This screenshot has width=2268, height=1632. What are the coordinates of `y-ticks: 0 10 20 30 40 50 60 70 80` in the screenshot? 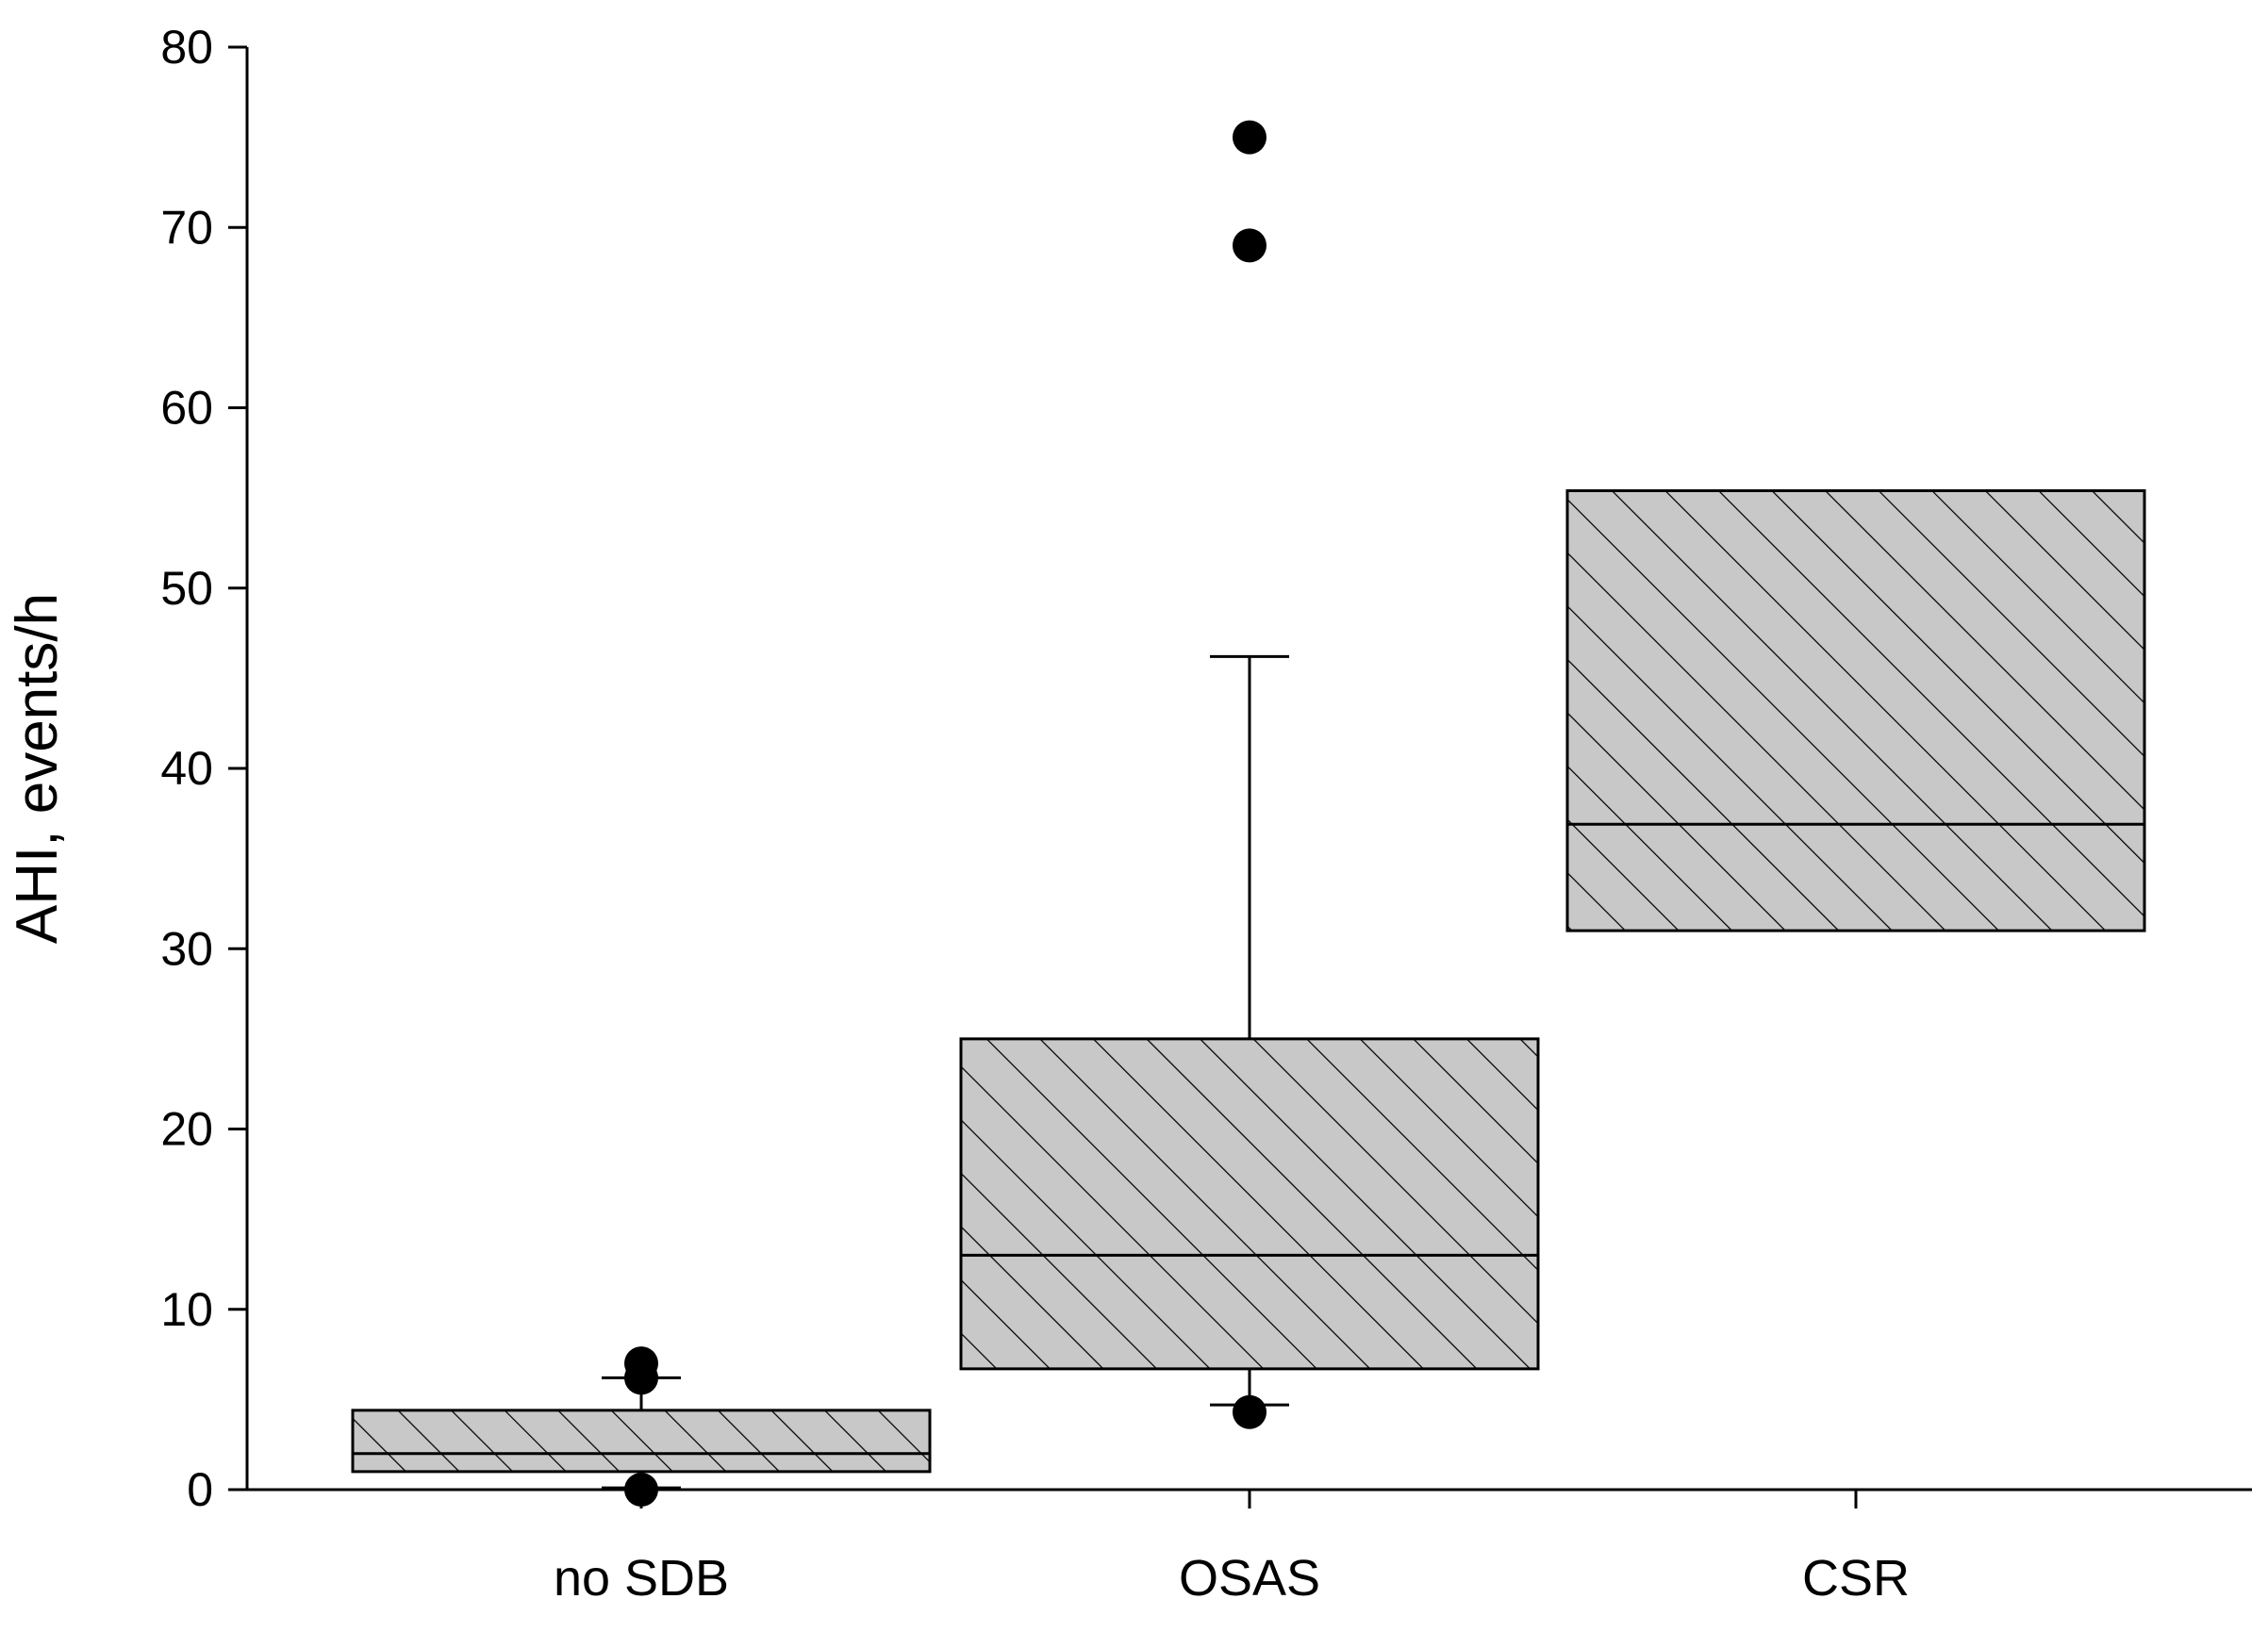 It's located at (203, 768).